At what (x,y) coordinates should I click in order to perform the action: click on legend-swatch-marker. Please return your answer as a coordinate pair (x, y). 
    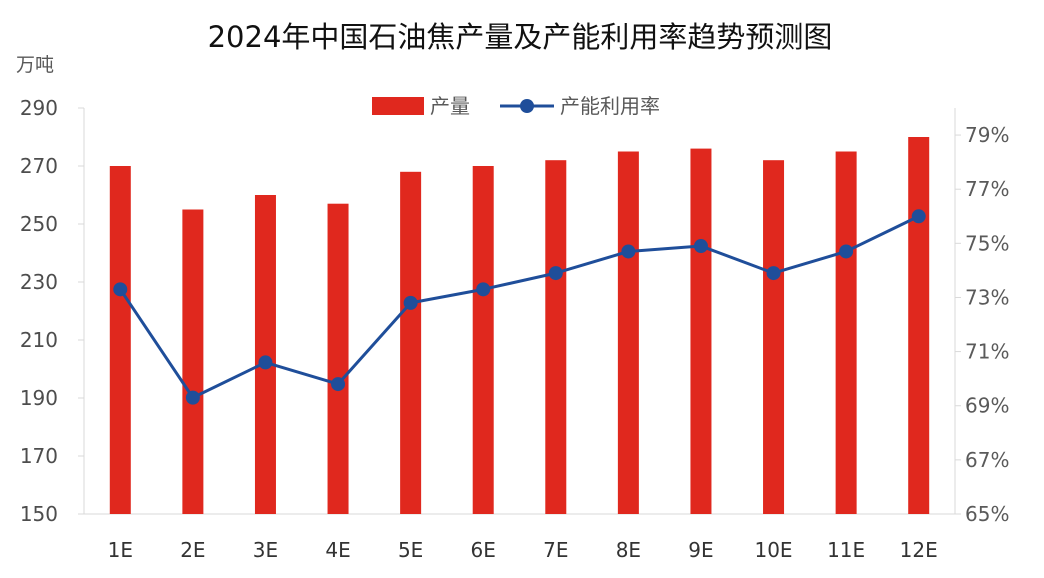
    Looking at the image, I should click on (527, 106).